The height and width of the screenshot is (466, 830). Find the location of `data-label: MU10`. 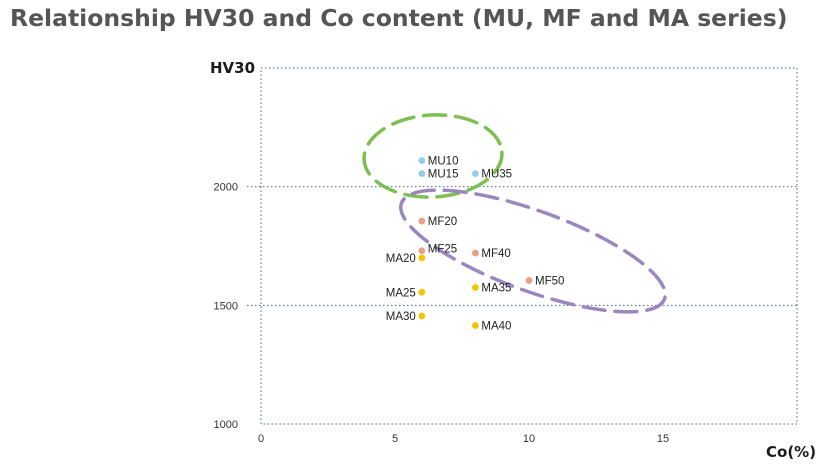

data-label: MU10 is located at coordinates (443, 162).